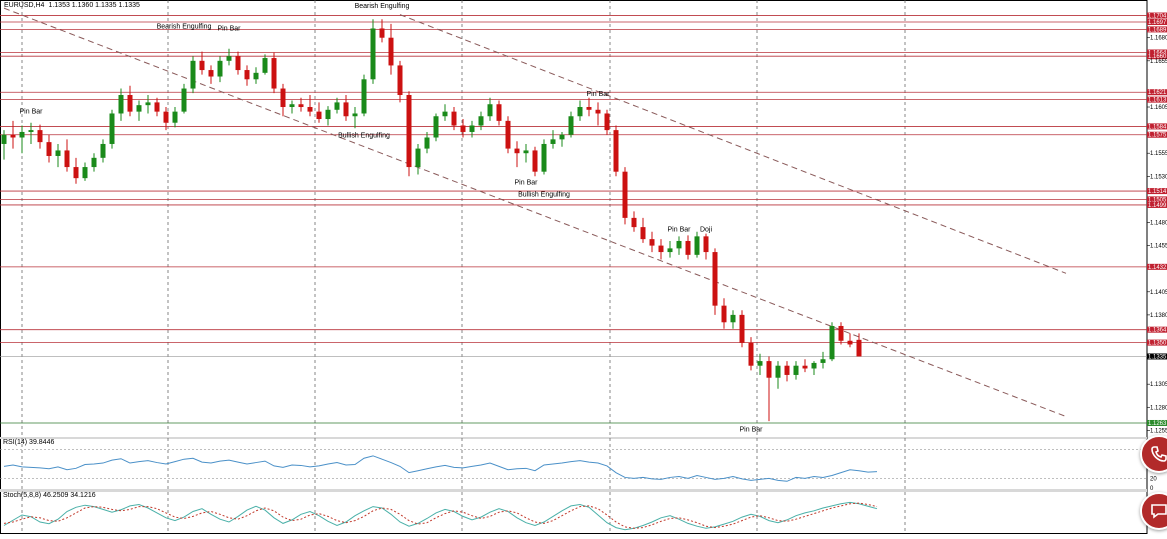 The height and width of the screenshot is (539, 1167). What do you see at coordinates (1157, 268) in the screenshot?
I see `level-price-label: 1.1432` at bounding box center [1157, 268].